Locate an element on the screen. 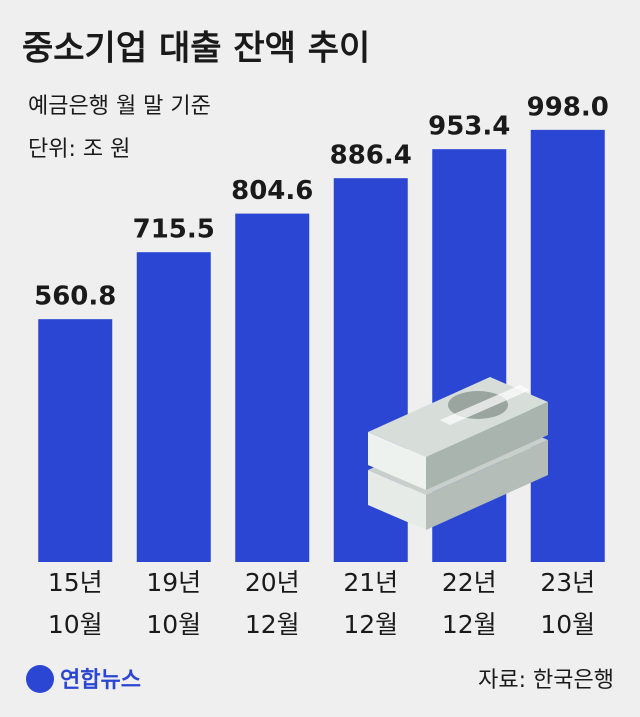  x-tick-label: 15년 is located at coordinates (75, 582).